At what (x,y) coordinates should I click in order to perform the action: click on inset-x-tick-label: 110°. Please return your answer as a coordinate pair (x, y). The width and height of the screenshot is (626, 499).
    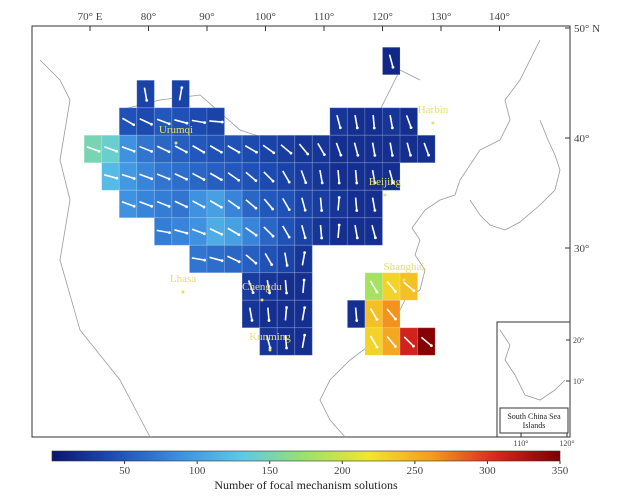
    Looking at the image, I should click on (521, 443).